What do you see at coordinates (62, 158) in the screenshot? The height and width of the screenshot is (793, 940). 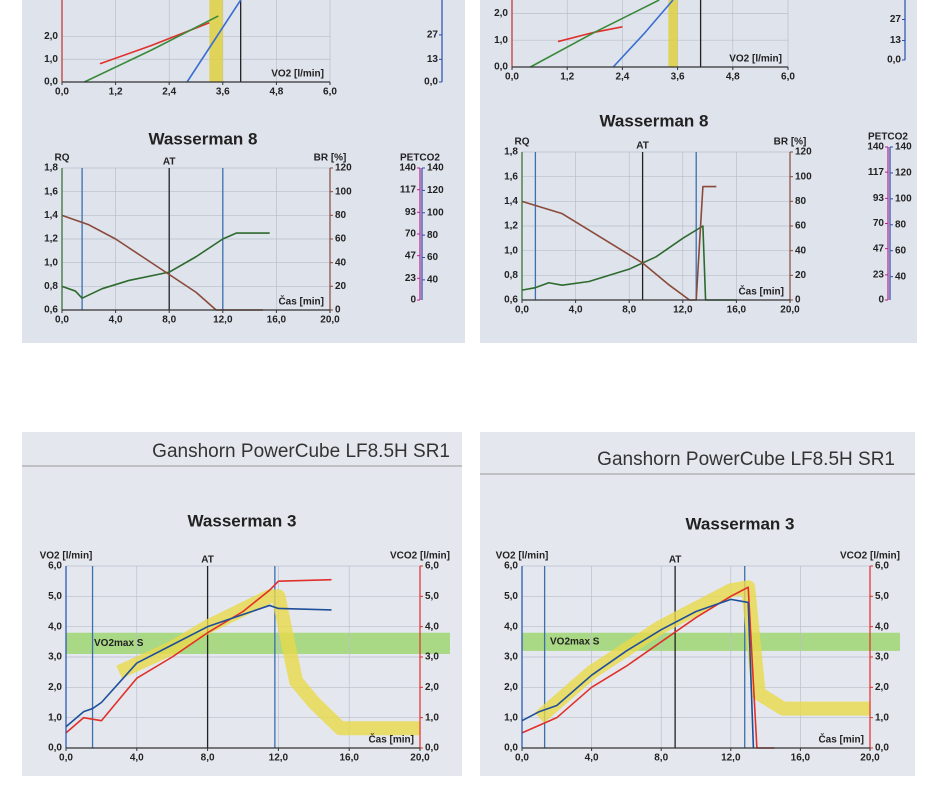 I see `y-axis-label: RQ` at bounding box center [62, 158].